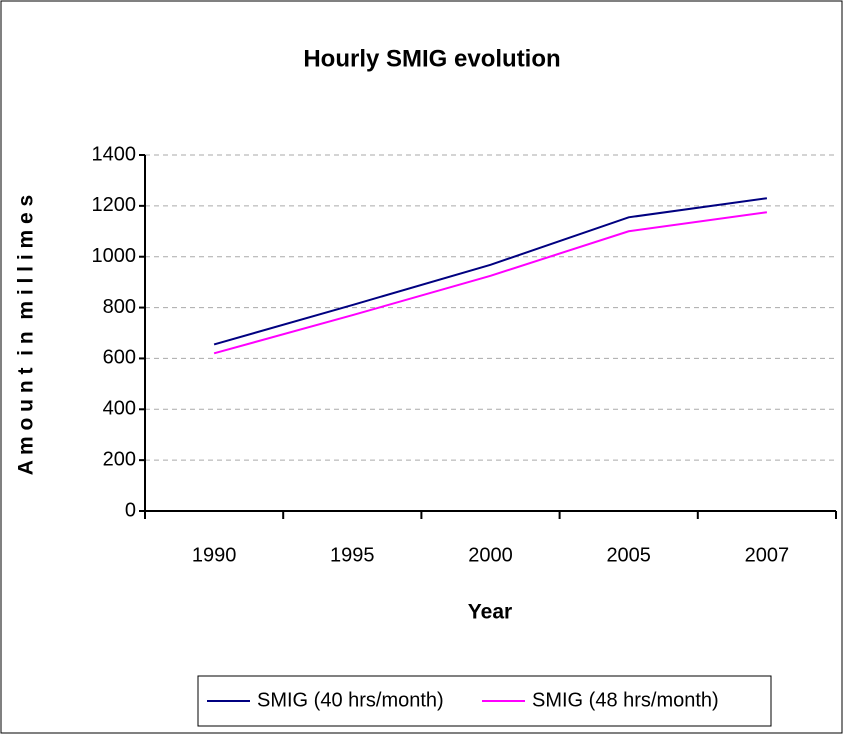 This screenshot has width=843, height=734. Describe the element at coordinates (119, 358) in the screenshot. I see `y-tick-label: 600` at that location.